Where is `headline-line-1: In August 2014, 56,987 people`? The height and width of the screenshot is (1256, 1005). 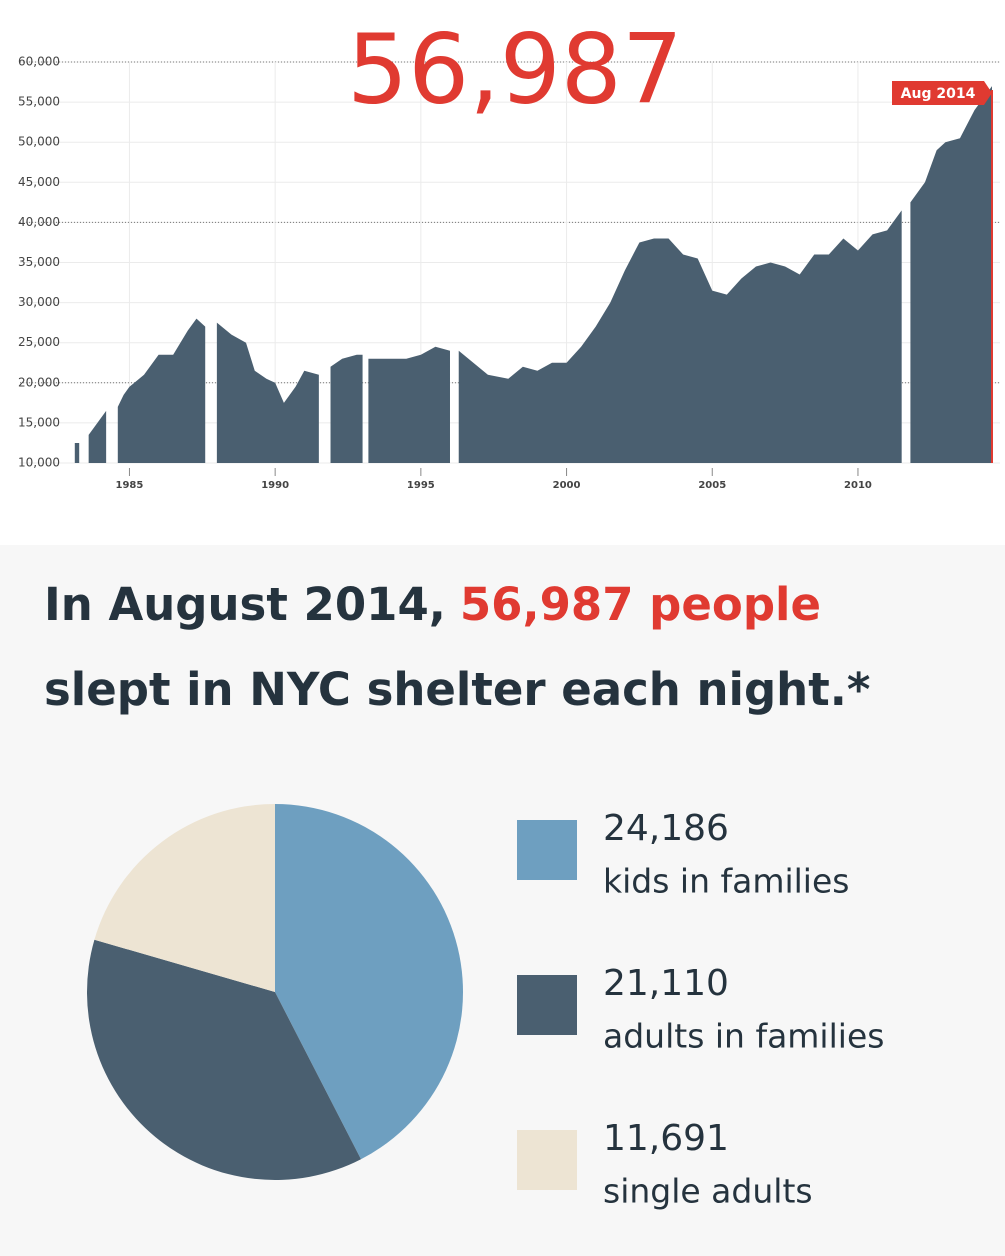 headline-line-1: In August 2014, 56,987 people is located at coordinates (432, 604).